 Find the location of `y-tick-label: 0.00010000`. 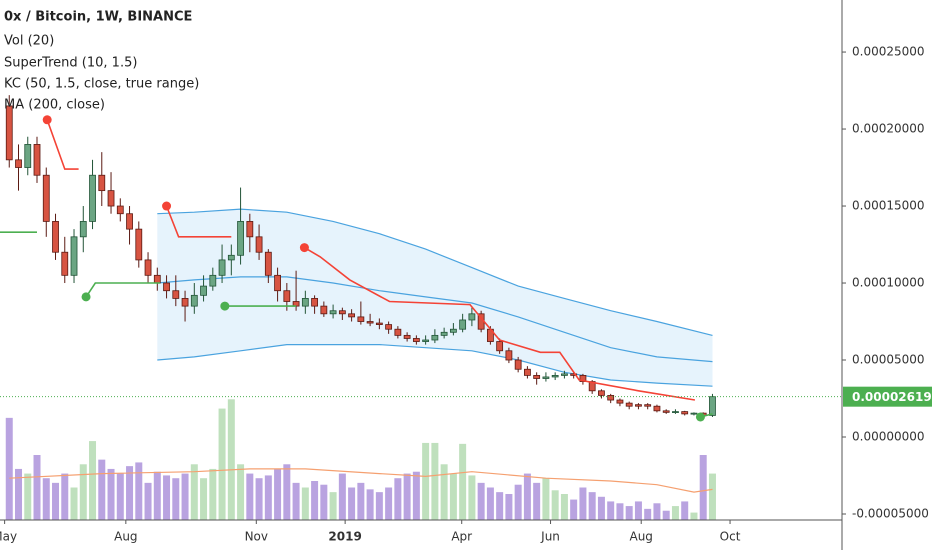

y-tick-label: 0.00010000 is located at coordinates (888, 283).